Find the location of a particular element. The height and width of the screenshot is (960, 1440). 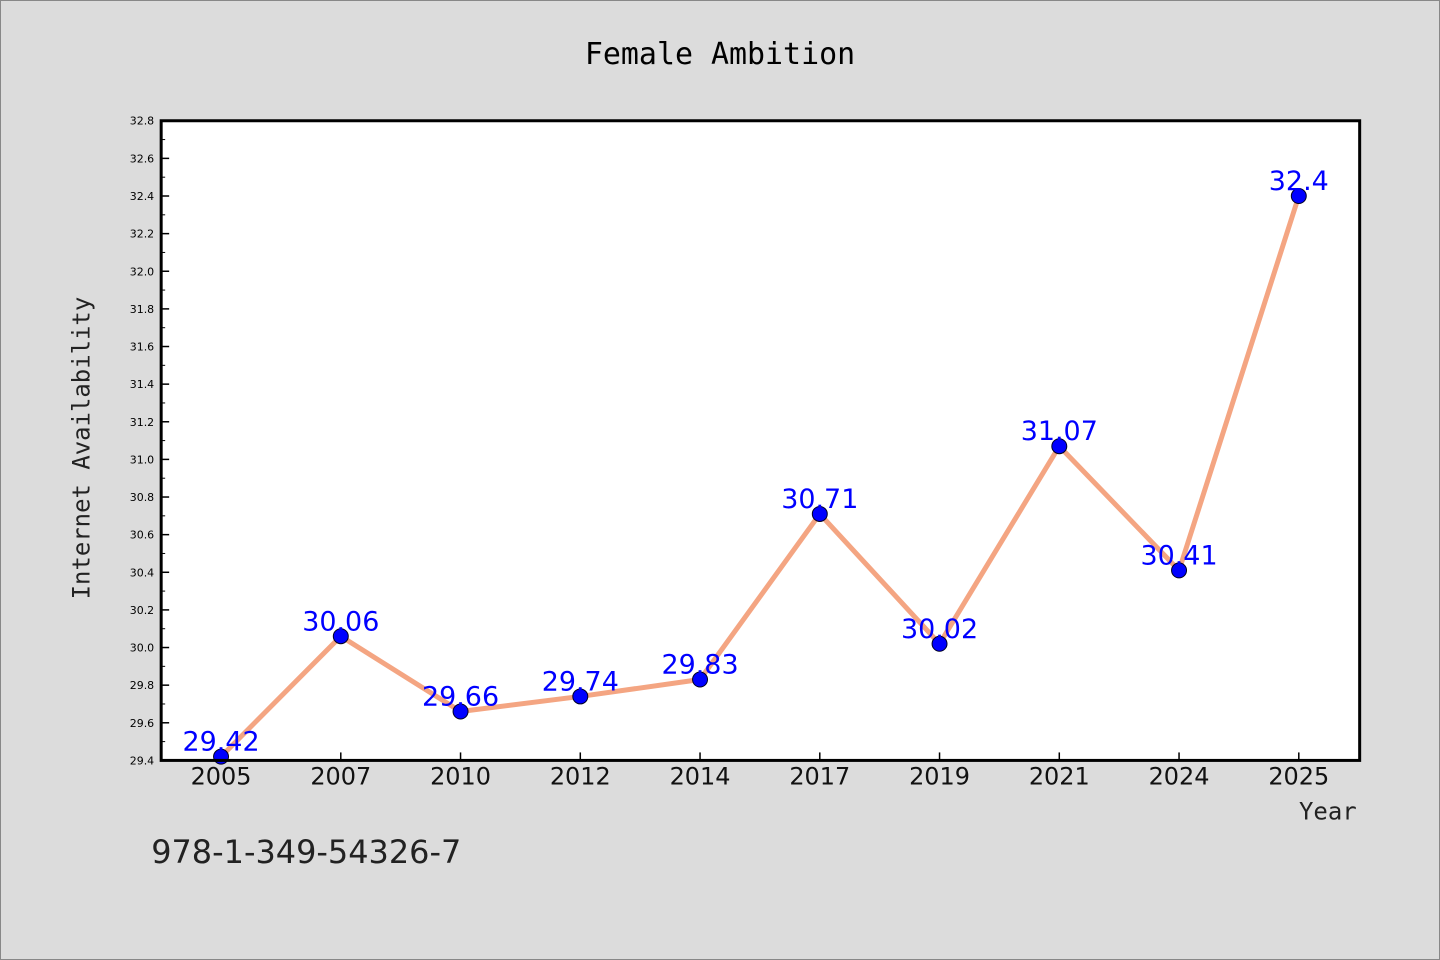

data-label-5: 30.71 is located at coordinates (819, 499).